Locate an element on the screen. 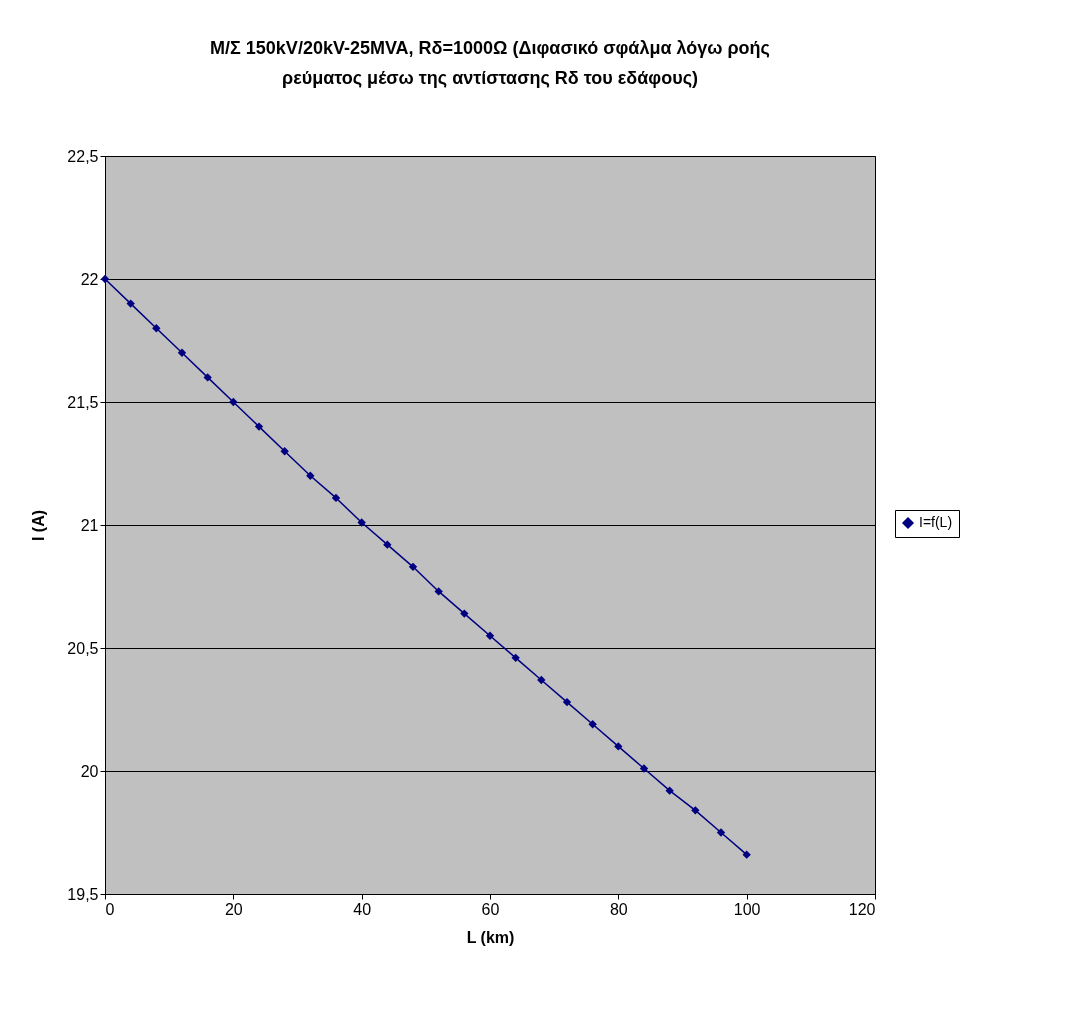  y-tick-label: 22,5 is located at coordinates (83, 156).